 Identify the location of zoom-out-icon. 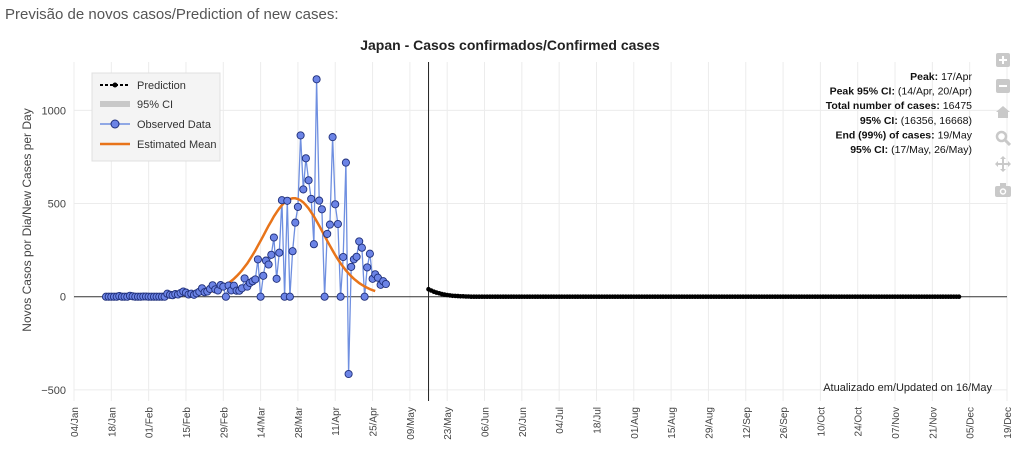
(1003, 86).